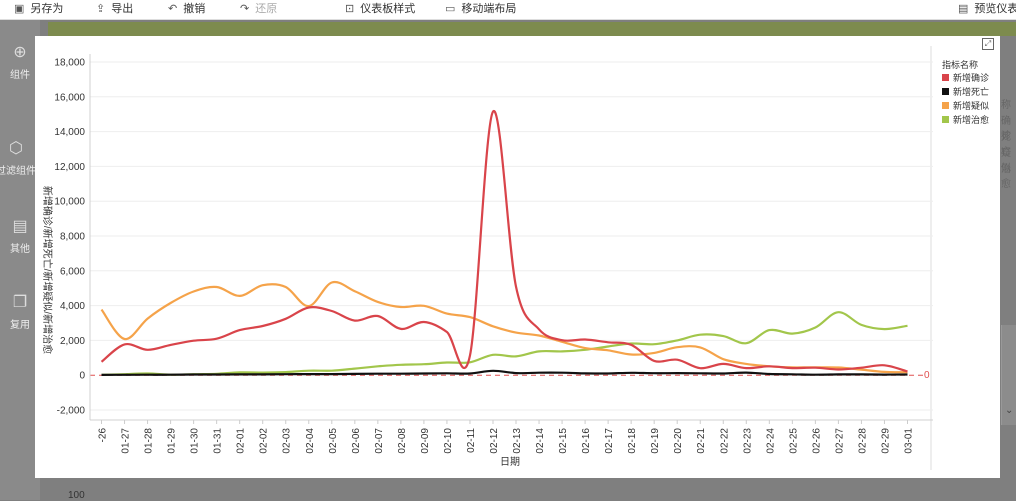  I want to click on bg-legend-text: 死亡, so click(1006, 145).